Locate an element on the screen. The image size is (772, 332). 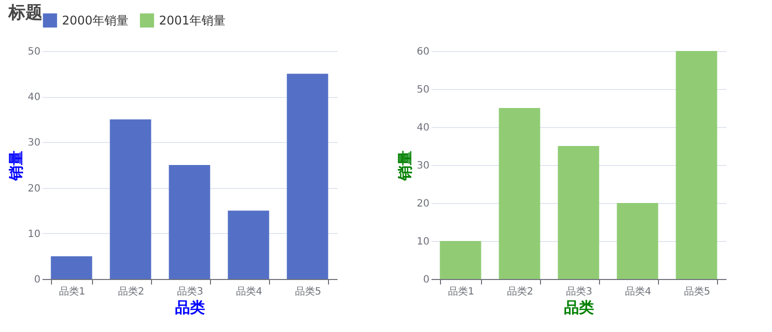
chart-title: 标题 is located at coordinates (24, 13).